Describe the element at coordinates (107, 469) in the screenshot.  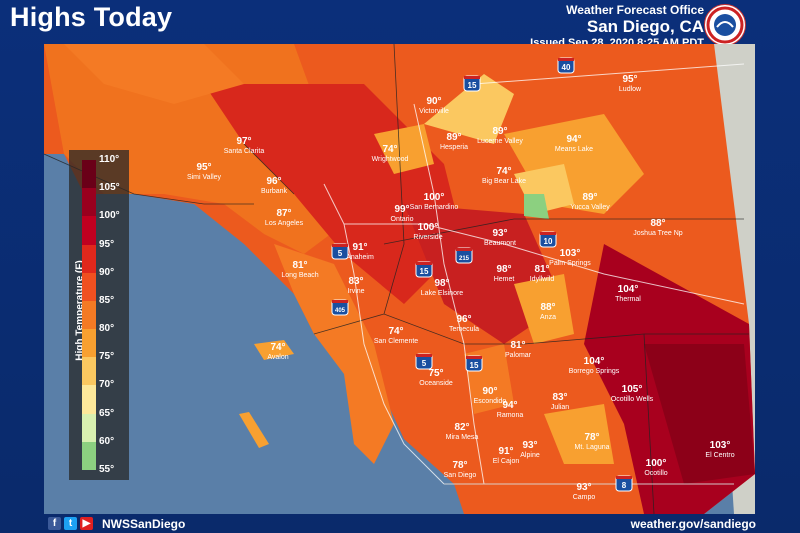
I see `legend-tick: 55°` at that location.